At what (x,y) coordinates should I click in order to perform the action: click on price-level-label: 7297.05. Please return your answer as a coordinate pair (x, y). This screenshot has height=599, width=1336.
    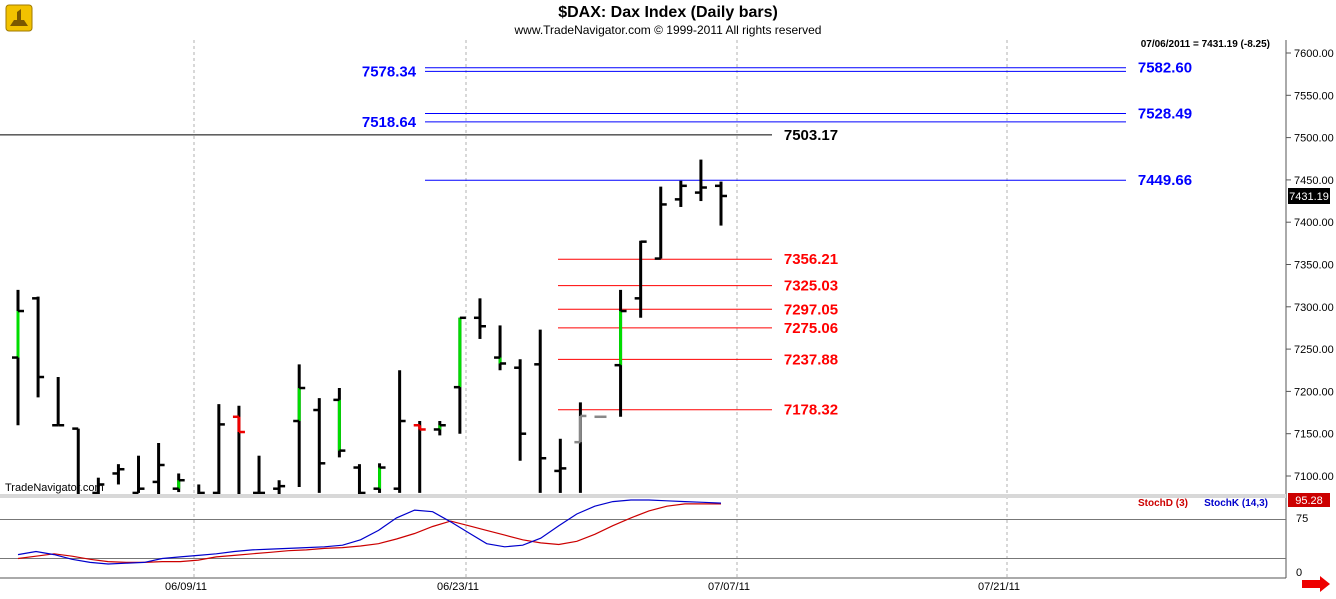
    Looking at the image, I should click on (811, 309).